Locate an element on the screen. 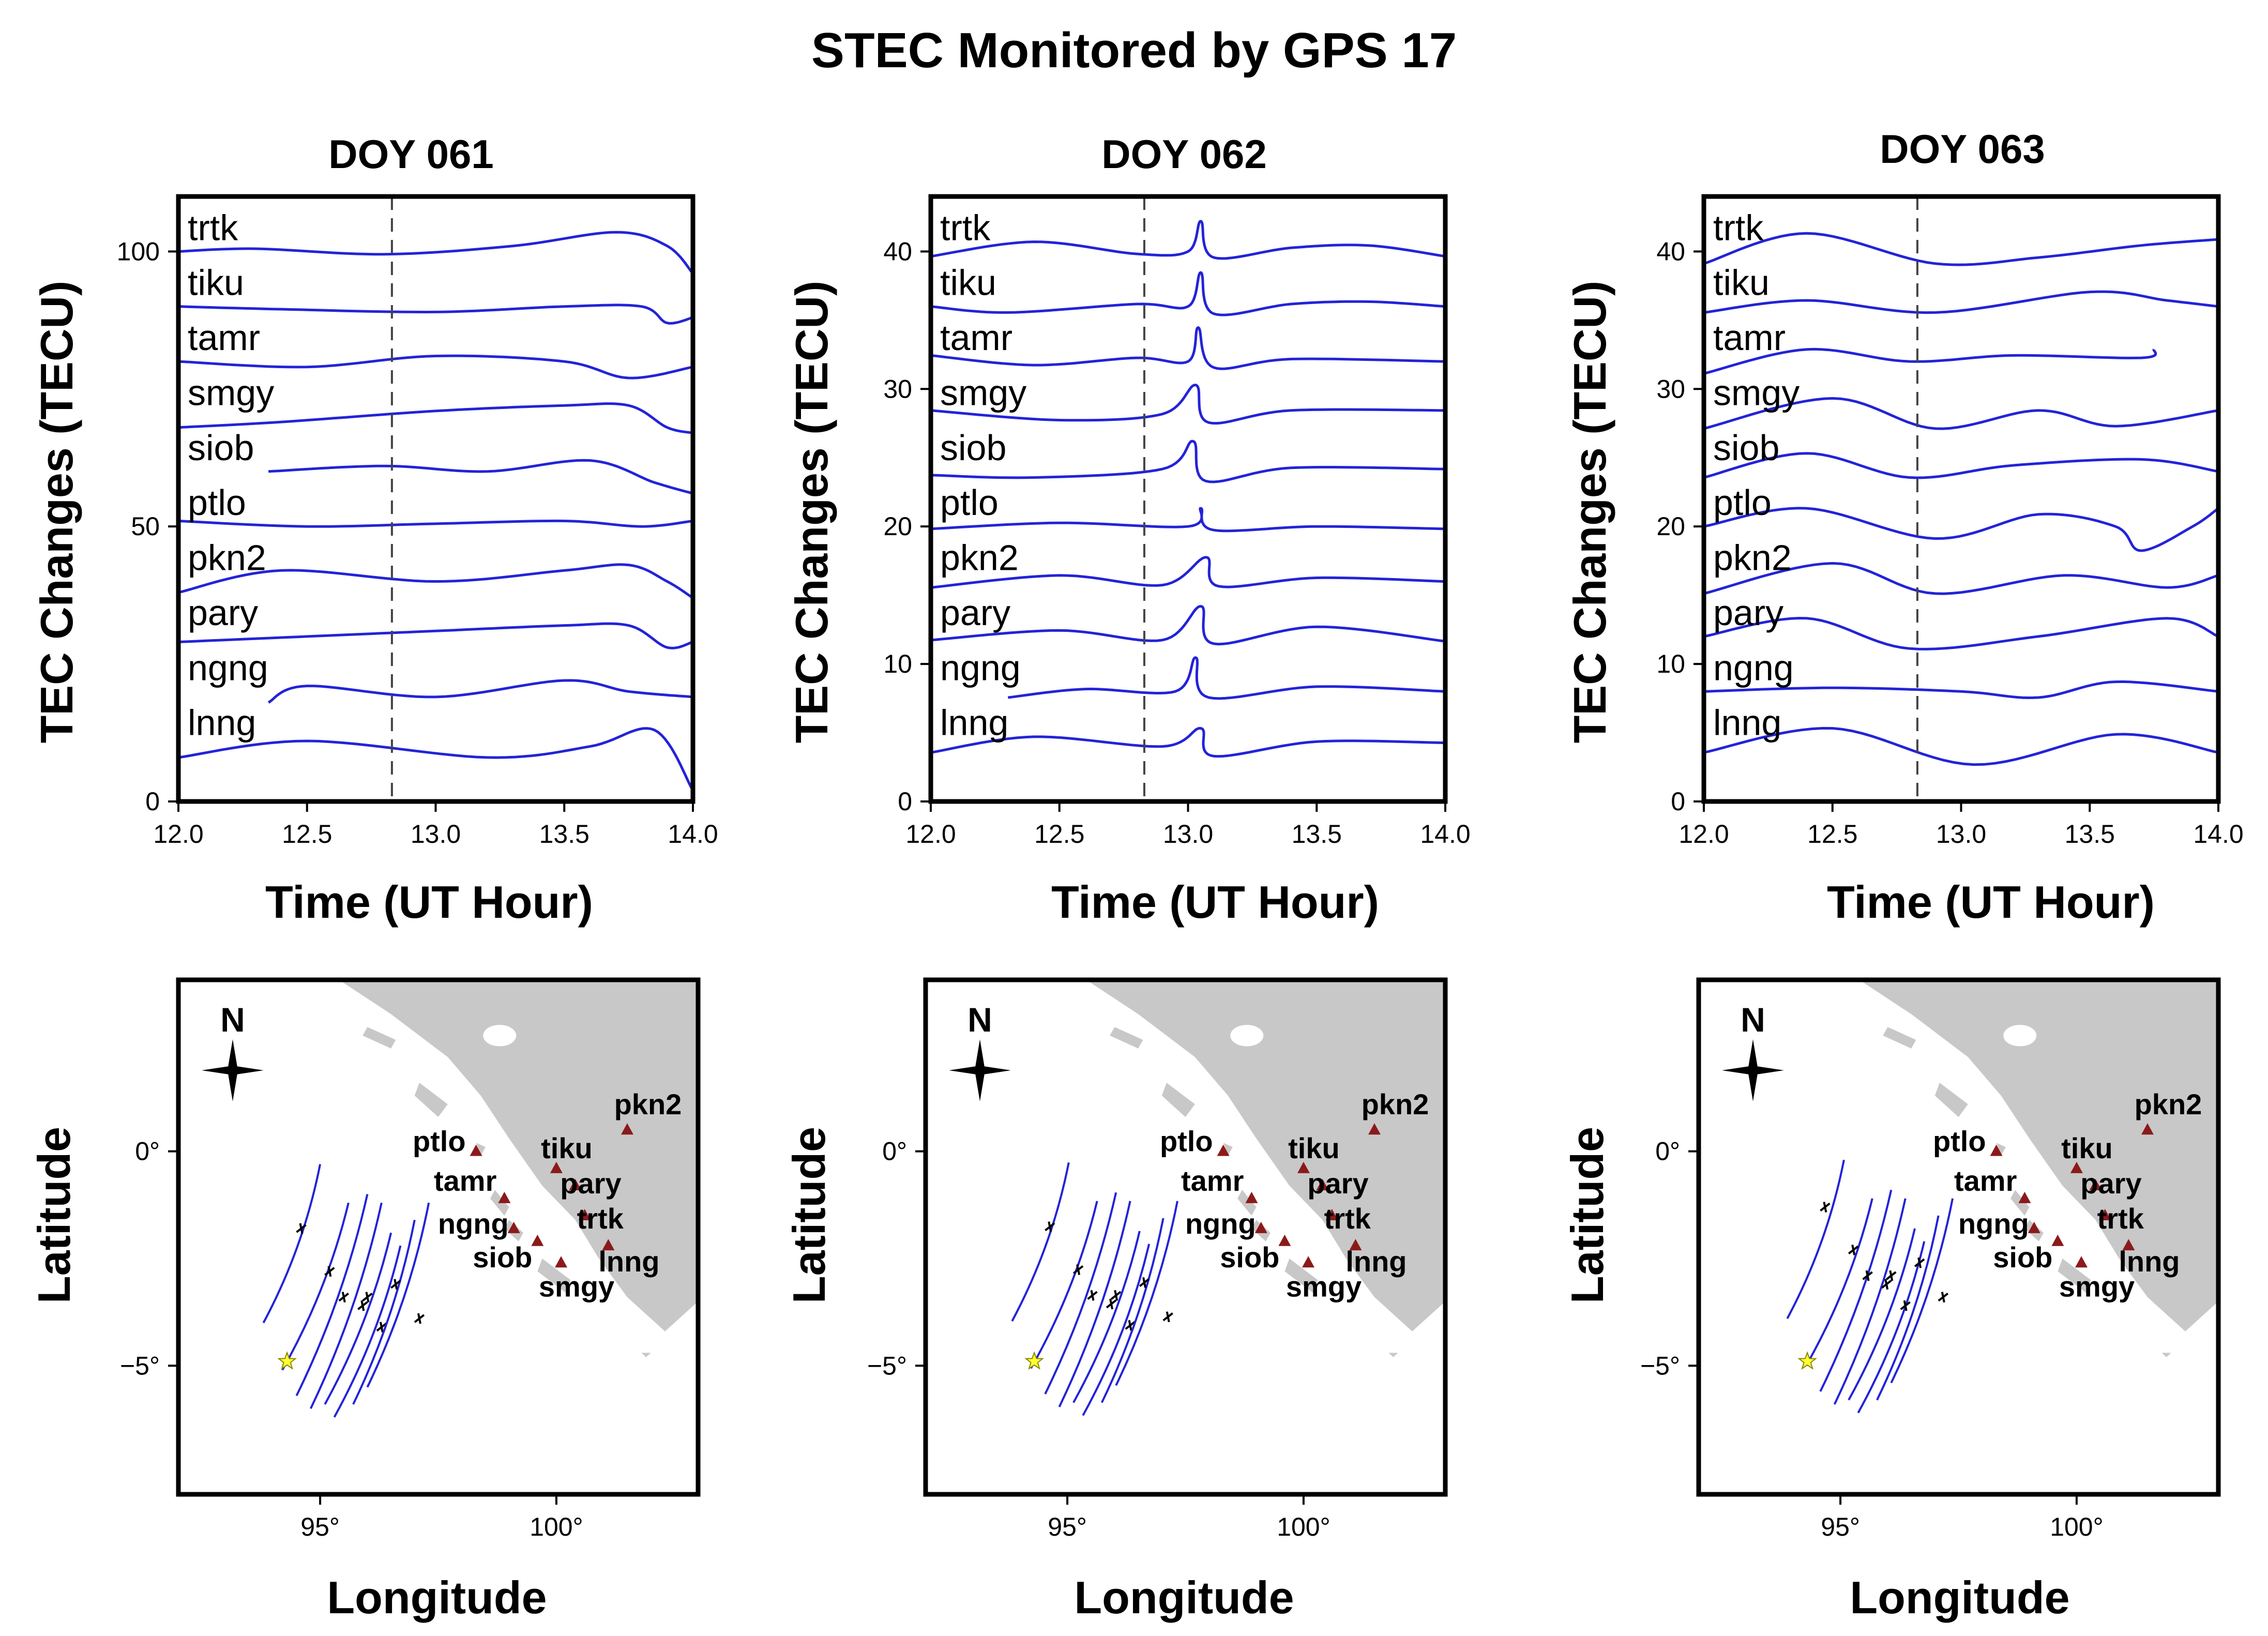  station-marker-tiku is located at coordinates (2076, 1167).